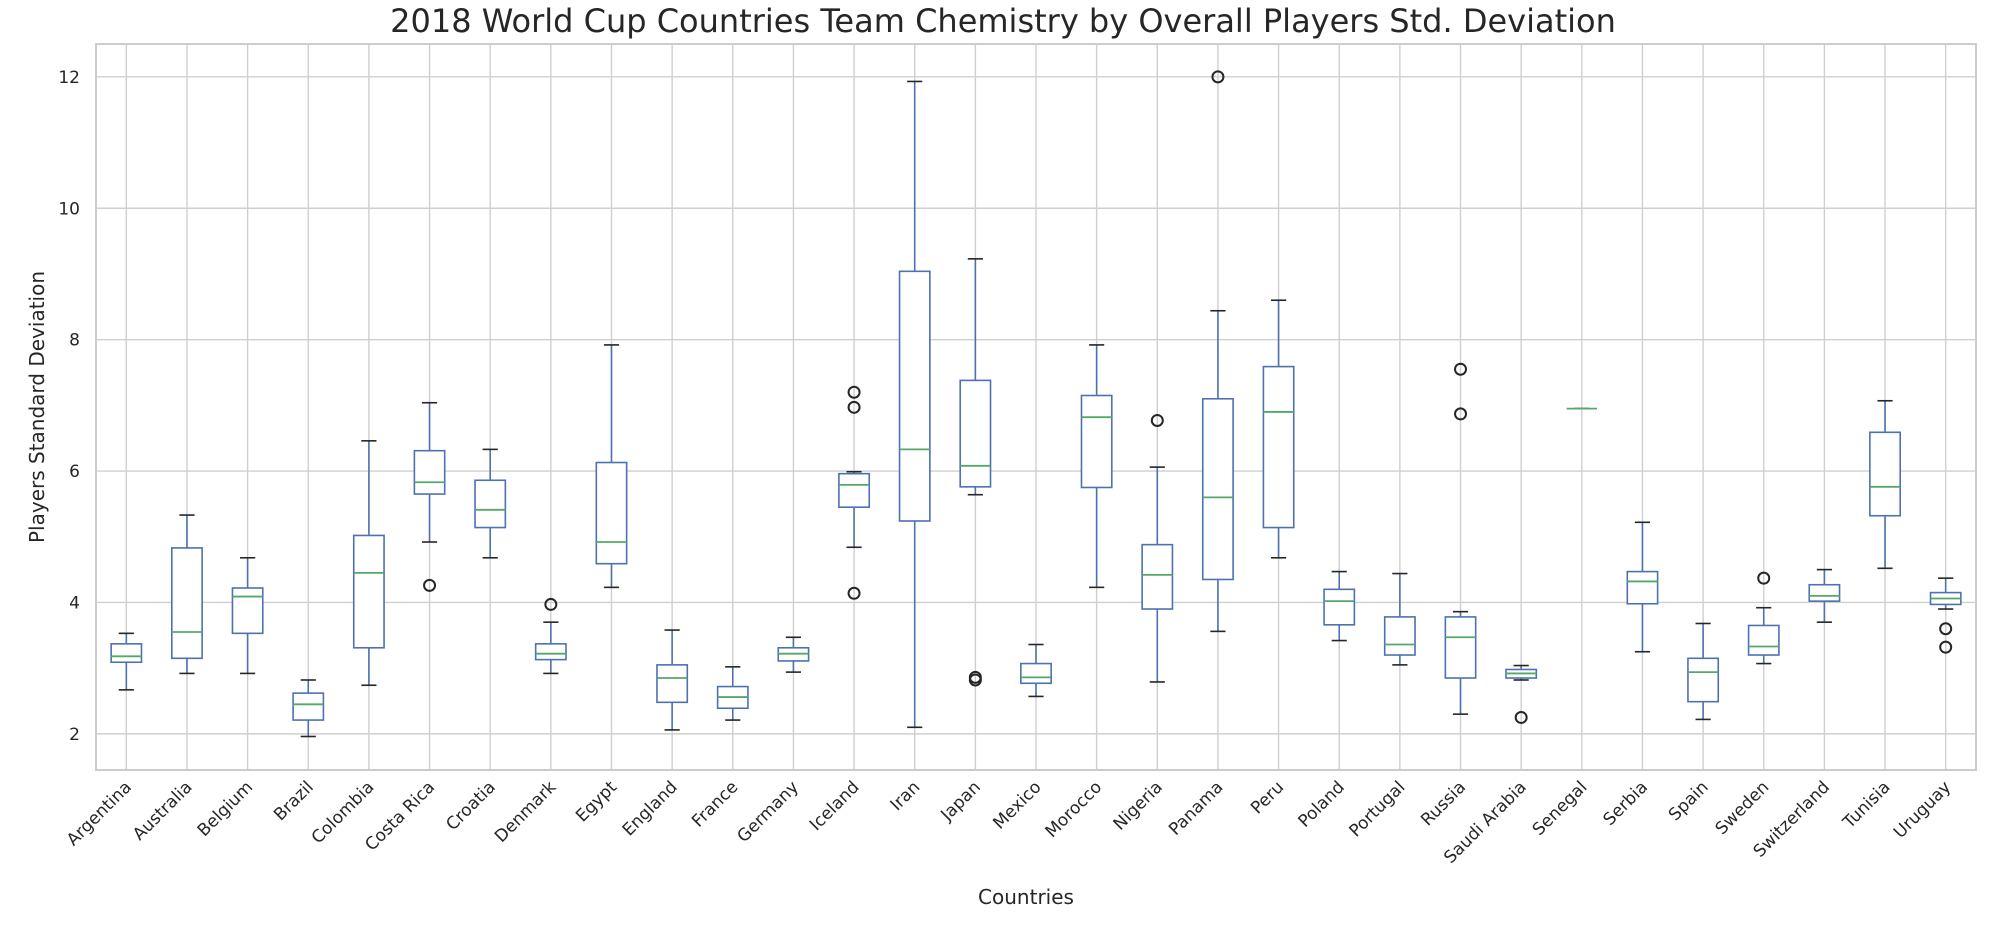 The height and width of the screenshot is (925, 1999). Describe the element at coordinates (69, 209) in the screenshot. I see `y-tick-label: 10` at that location.